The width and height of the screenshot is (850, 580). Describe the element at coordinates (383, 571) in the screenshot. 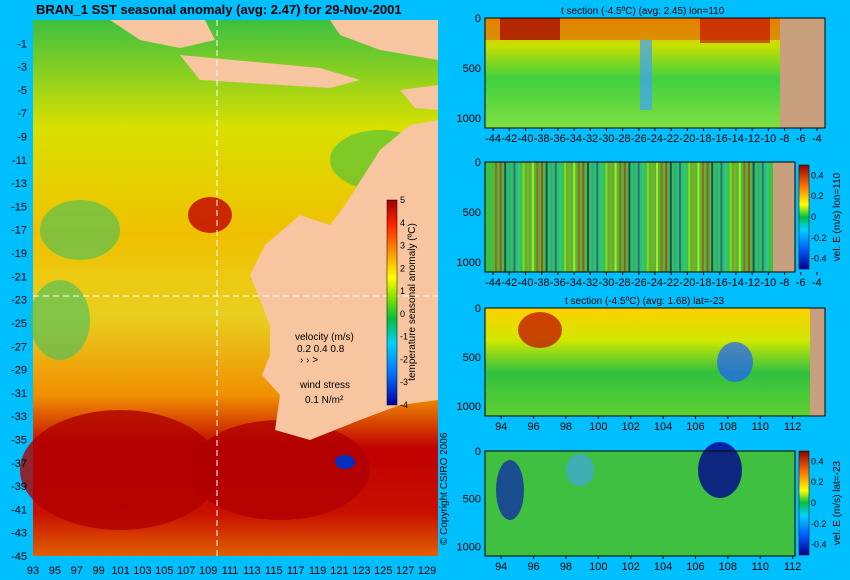

I see `map-x-tick-label: 125` at that location.